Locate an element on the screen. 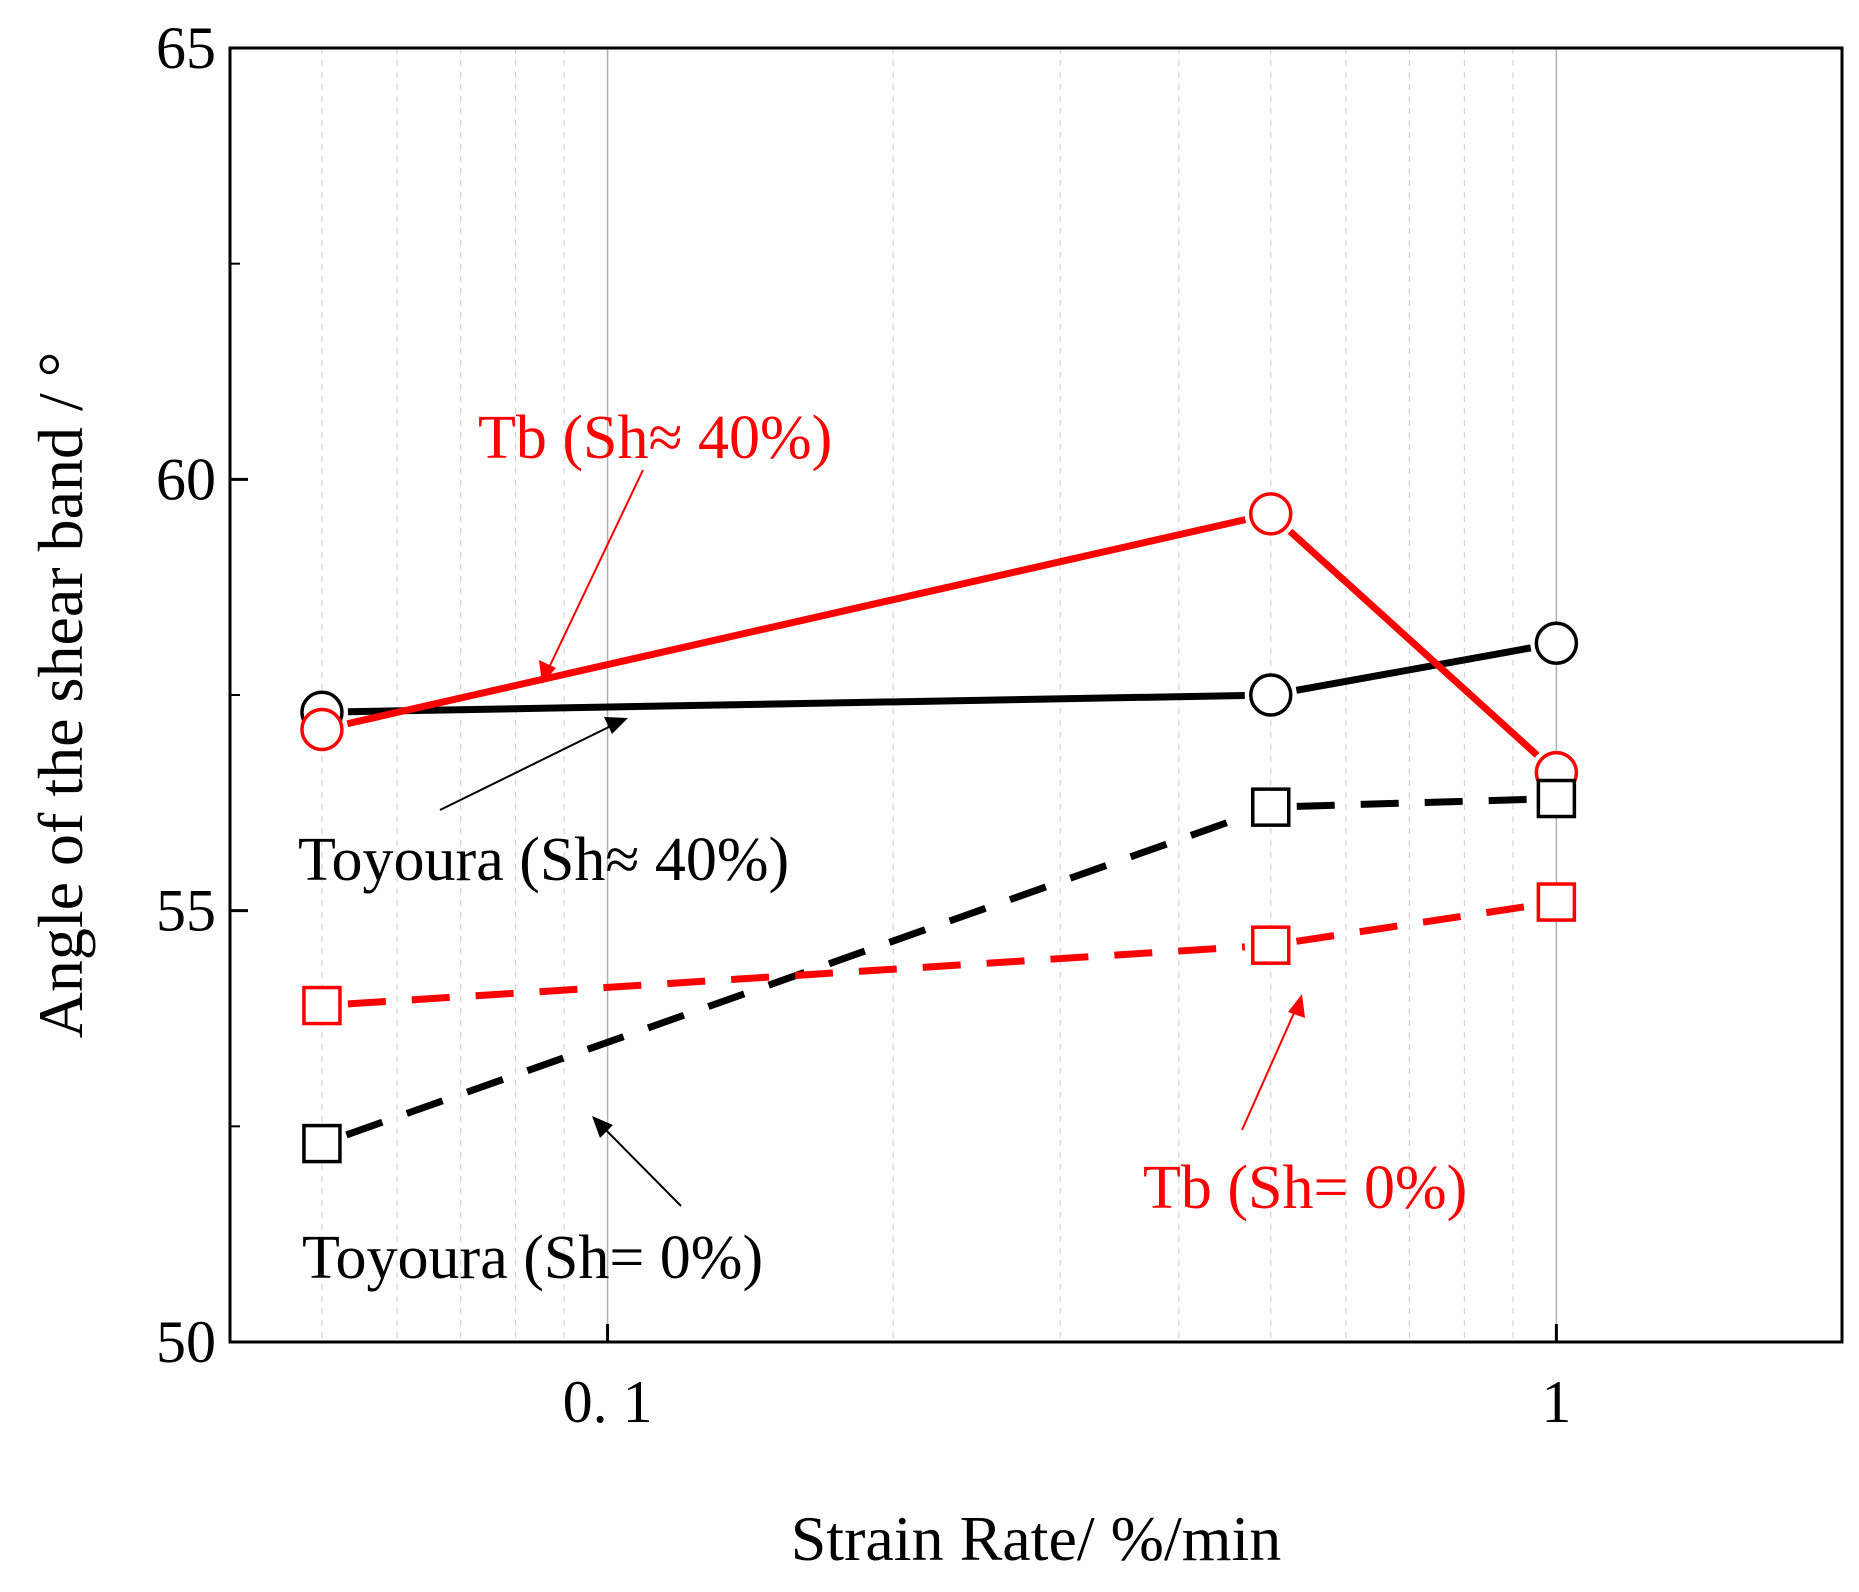 This screenshot has height=1592, width=1859. y-tick-label: 65 is located at coordinates (186, 48).